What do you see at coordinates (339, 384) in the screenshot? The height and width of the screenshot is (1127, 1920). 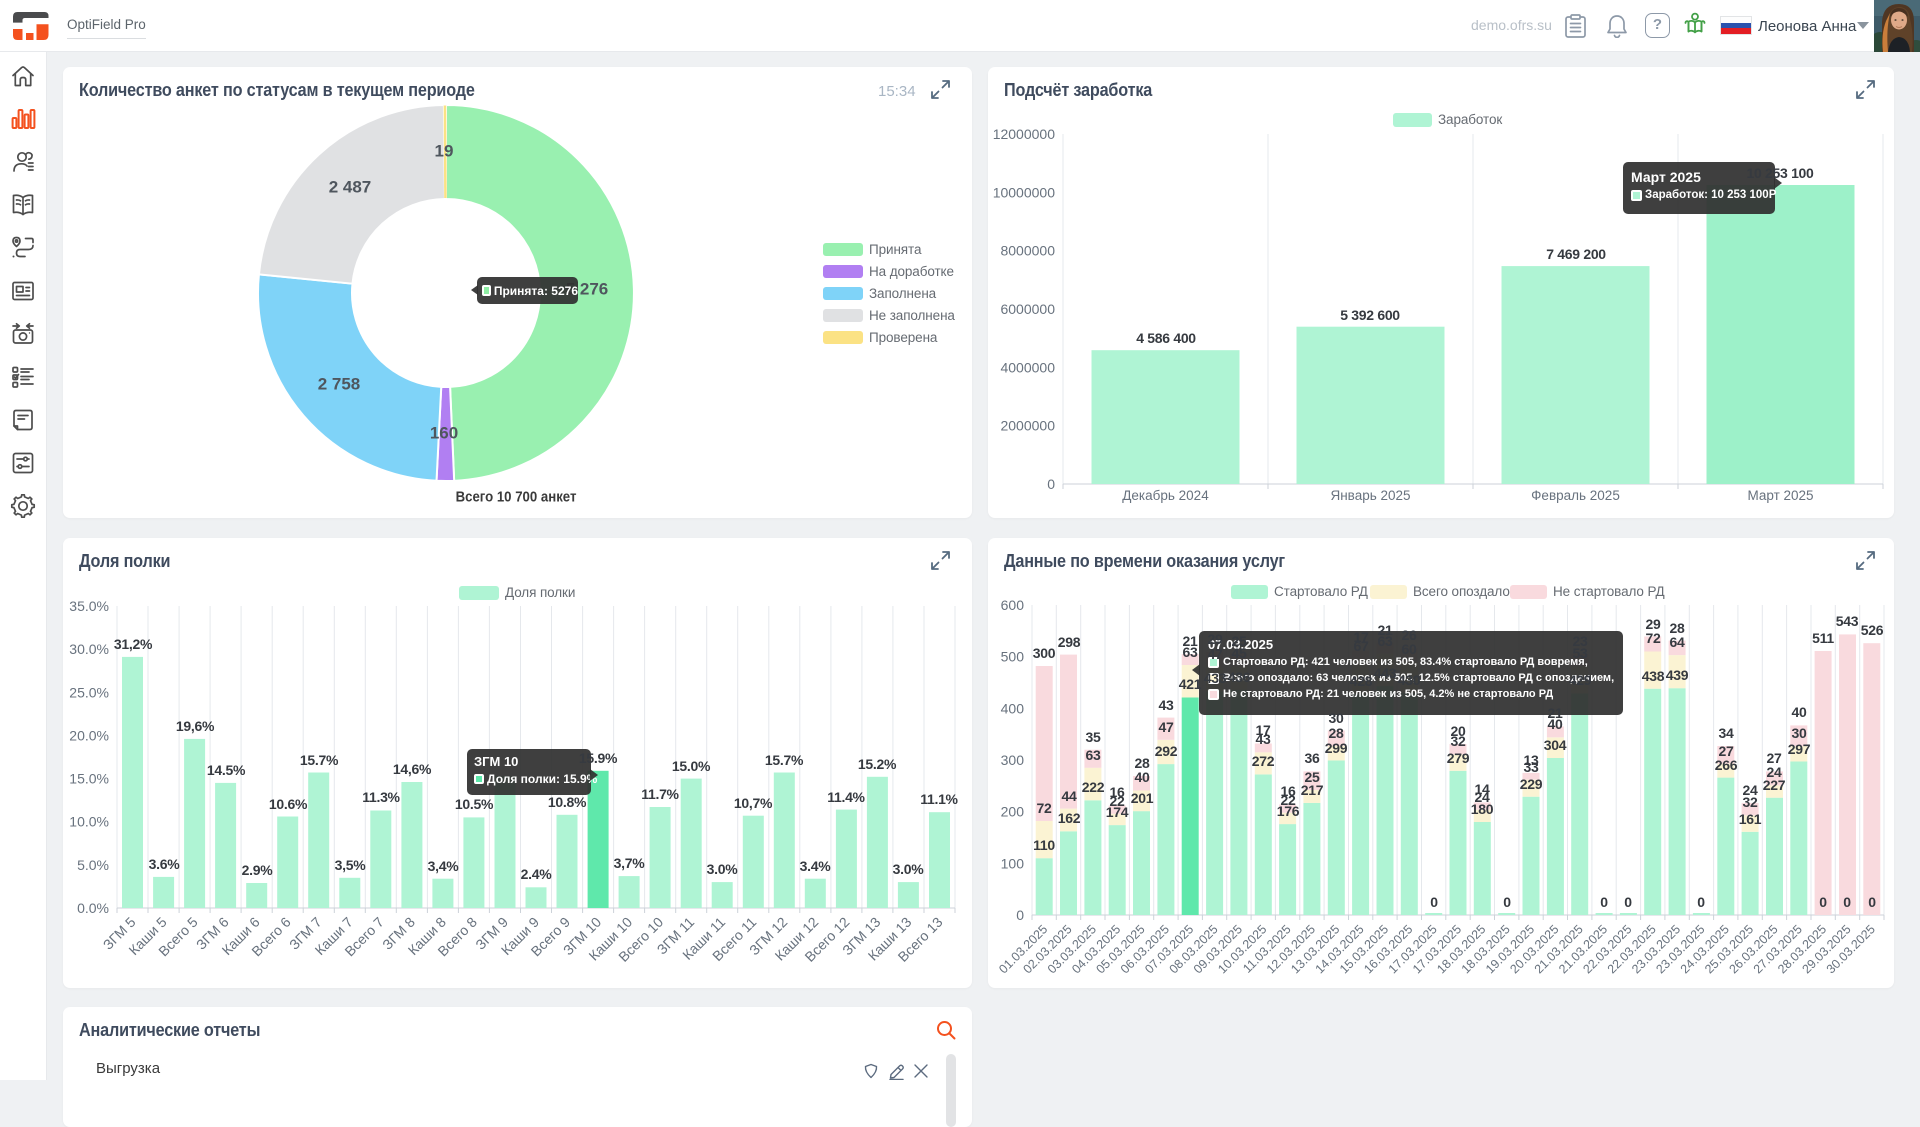 I see `svg-text: 2 758` at bounding box center [339, 384].